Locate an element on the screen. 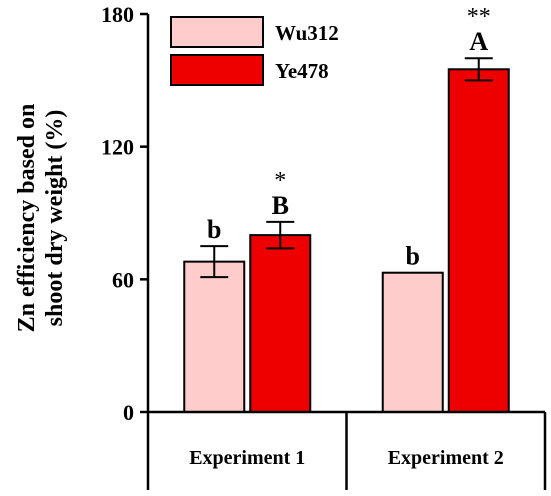 This screenshot has height=496, width=551. legend-label: Wu312 is located at coordinates (307, 33).